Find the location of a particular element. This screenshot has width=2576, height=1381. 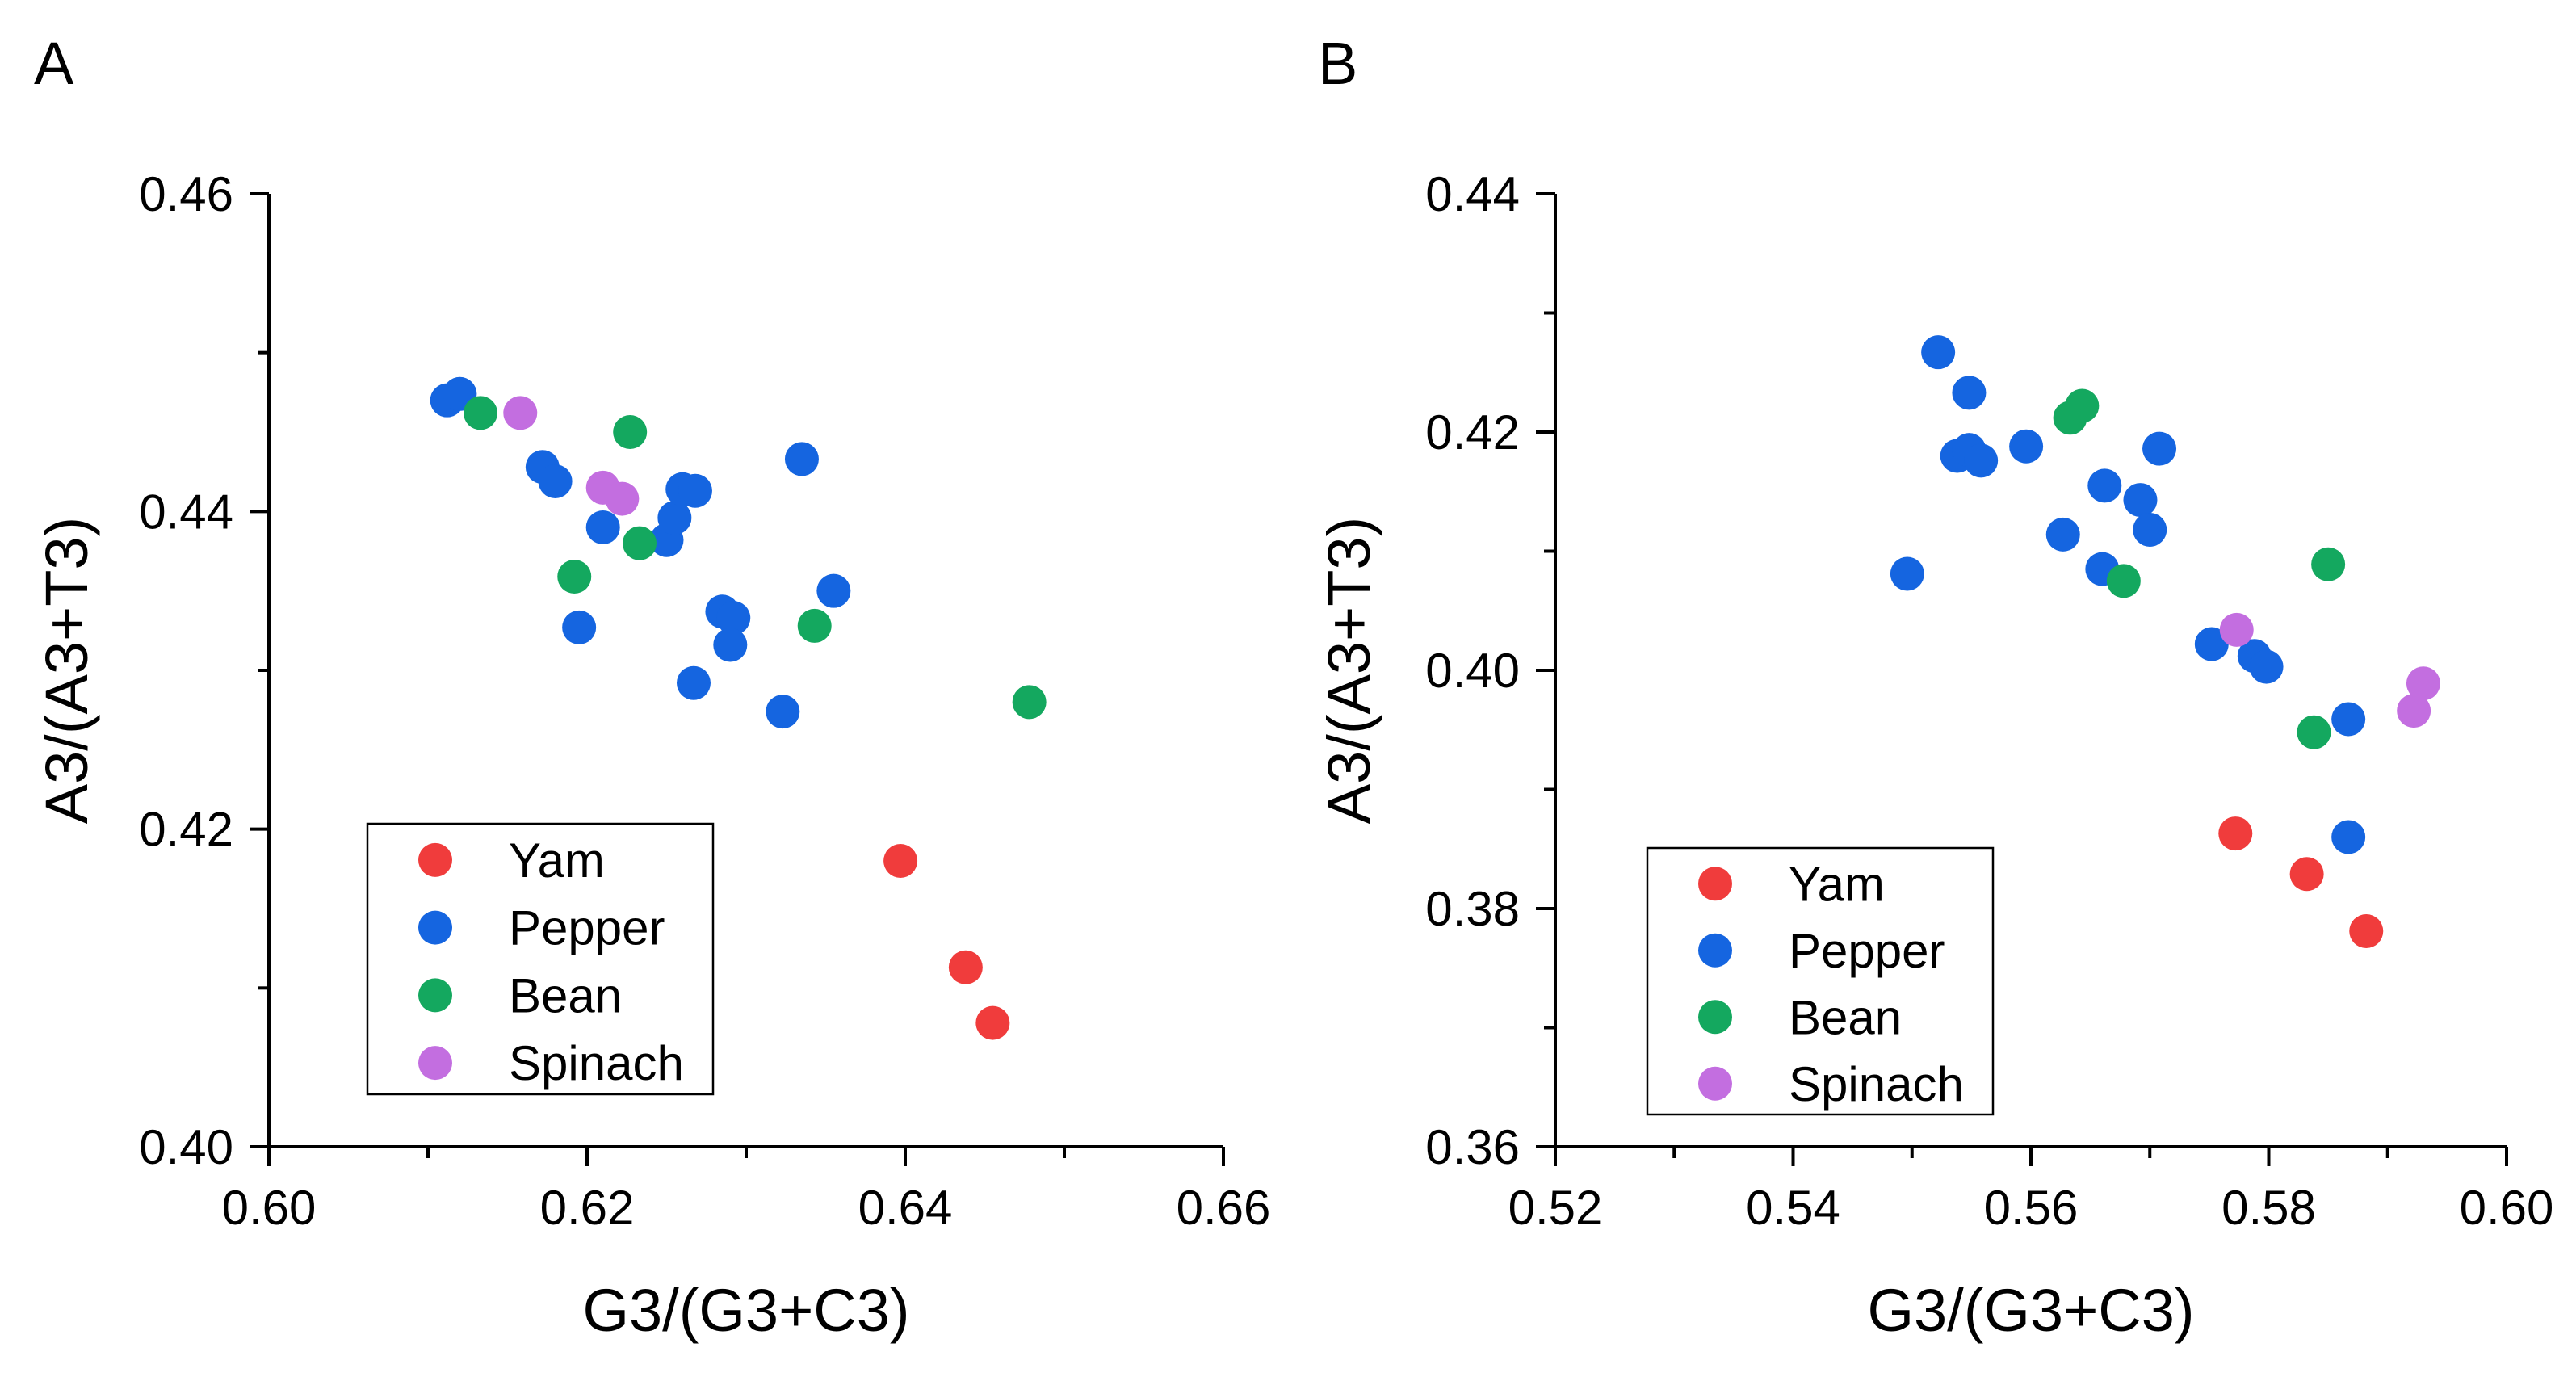

x-tick-label: 0.64 is located at coordinates (906, 1208).